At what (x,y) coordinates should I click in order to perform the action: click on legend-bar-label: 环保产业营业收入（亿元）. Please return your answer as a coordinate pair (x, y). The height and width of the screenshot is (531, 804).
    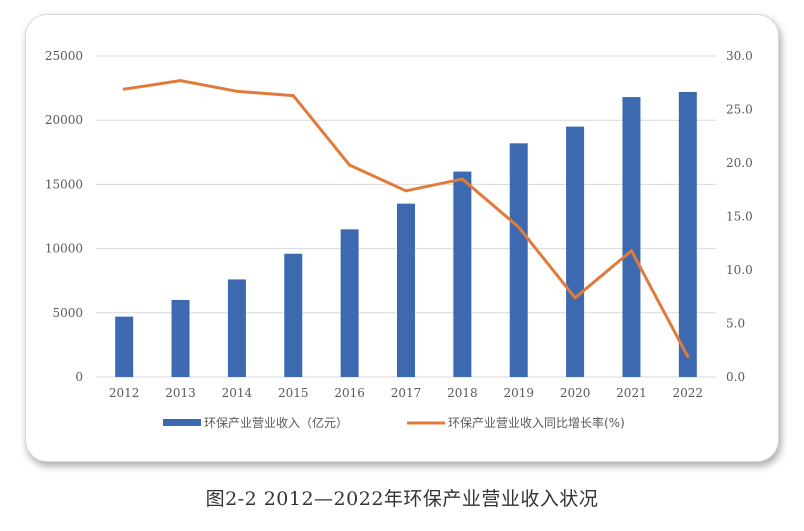
    Looking at the image, I should click on (276, 422).